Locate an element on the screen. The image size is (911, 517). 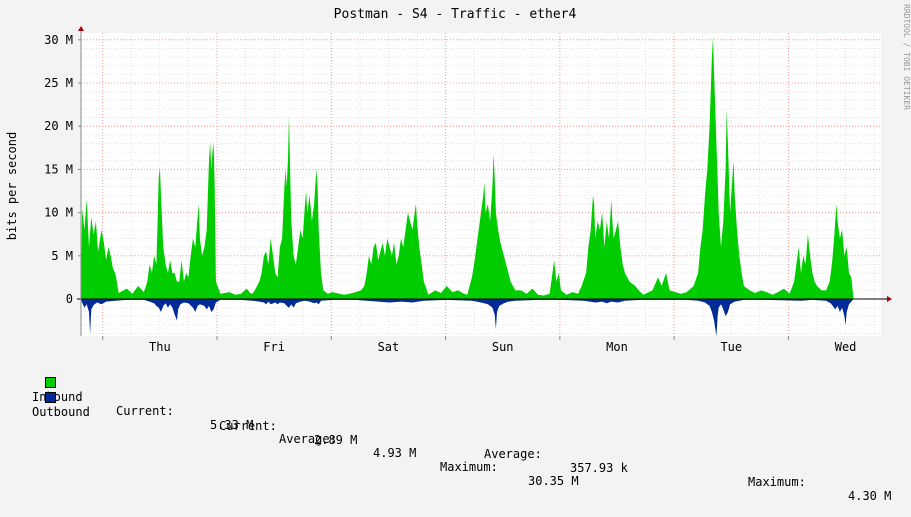
y-tick-label: 20 M is located at coordinates (58, 126).